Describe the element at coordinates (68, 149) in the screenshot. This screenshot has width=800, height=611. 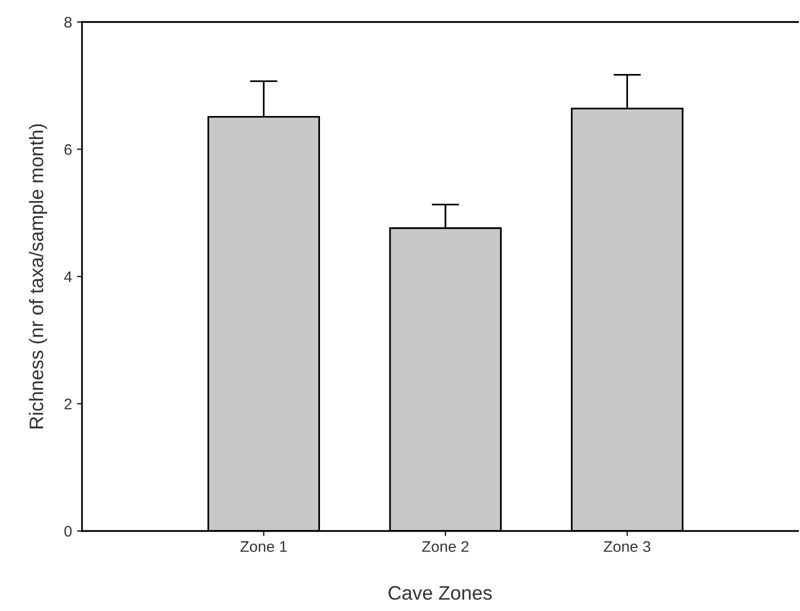
I see `y-tick-label: 6` at that location.